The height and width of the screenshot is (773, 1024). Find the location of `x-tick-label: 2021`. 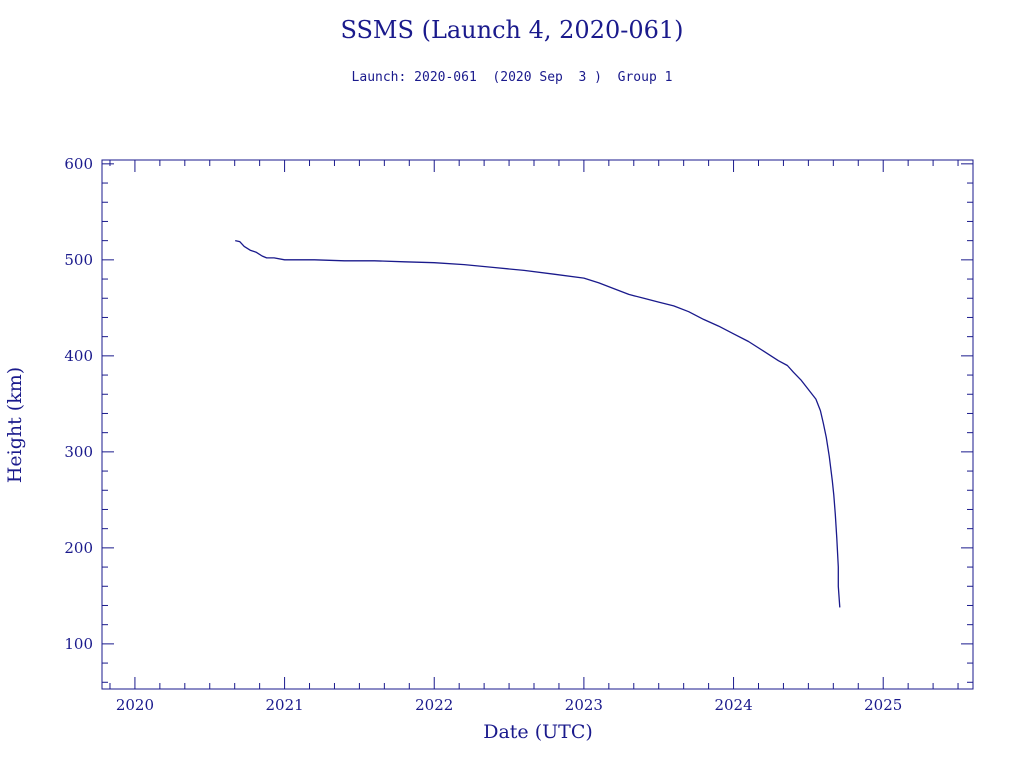

x-tick-label: 2021 is located at coordinates (284, 705).